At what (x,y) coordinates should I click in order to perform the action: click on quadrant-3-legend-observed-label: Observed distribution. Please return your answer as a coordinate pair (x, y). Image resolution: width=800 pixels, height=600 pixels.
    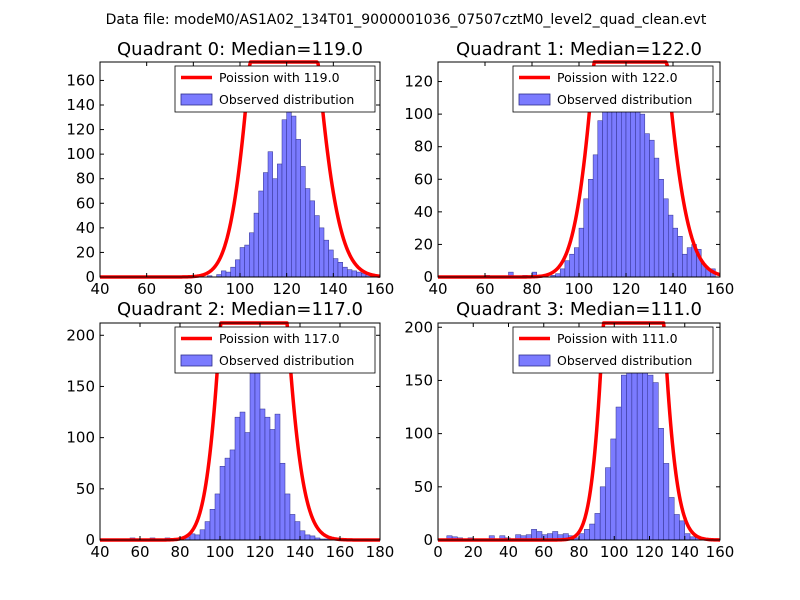
    Looking at the image, I should click on (624, 360).